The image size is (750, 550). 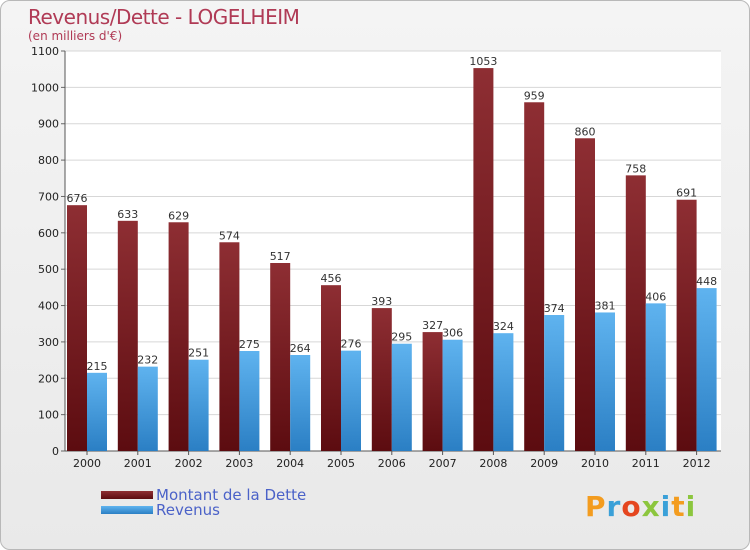 What do you see at coordinates (493, 463) in the screenshot?
I see `x-tick-label: 2008` at bounding box center [493, 463].